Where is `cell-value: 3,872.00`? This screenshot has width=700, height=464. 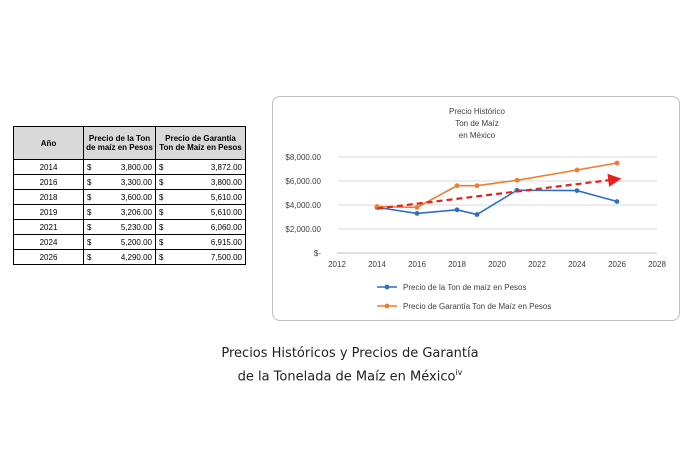
cell-value: 3,872.00 is located at coordinates (226, 167).